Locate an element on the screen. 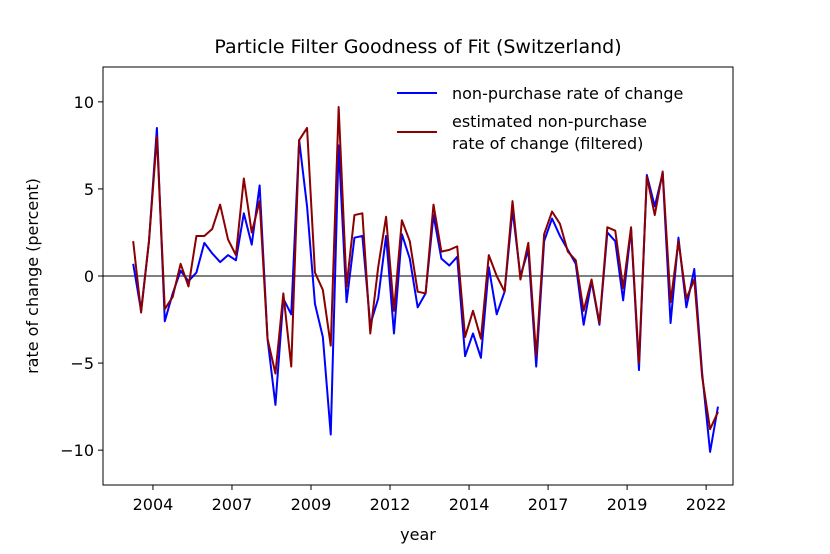 The width and height of the screenshot is (830, 554). y-tick-label: −5 is located at coordinates (82, 363).